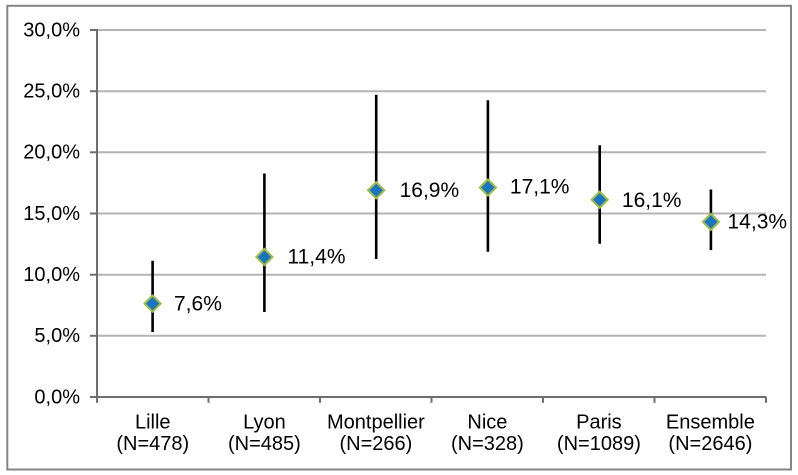  What do you see at coordinates (599, 422) in the screenshot?
I see `svg-text: Paris` at bounding box center [599, 422].